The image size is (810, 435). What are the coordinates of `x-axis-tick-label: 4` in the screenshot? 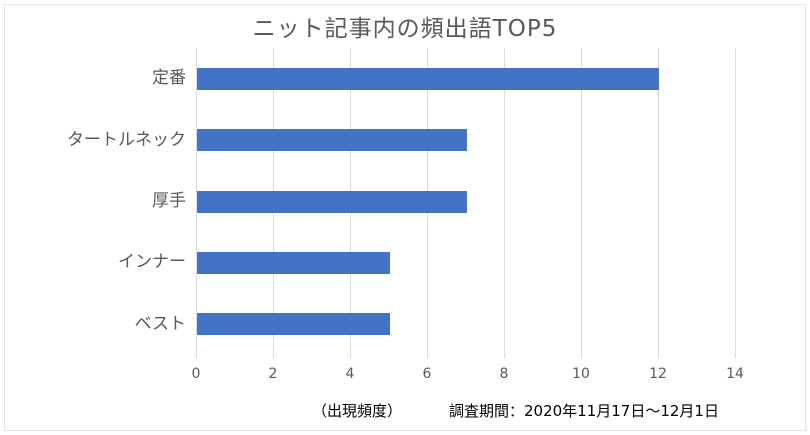 It's located at (350, 374).